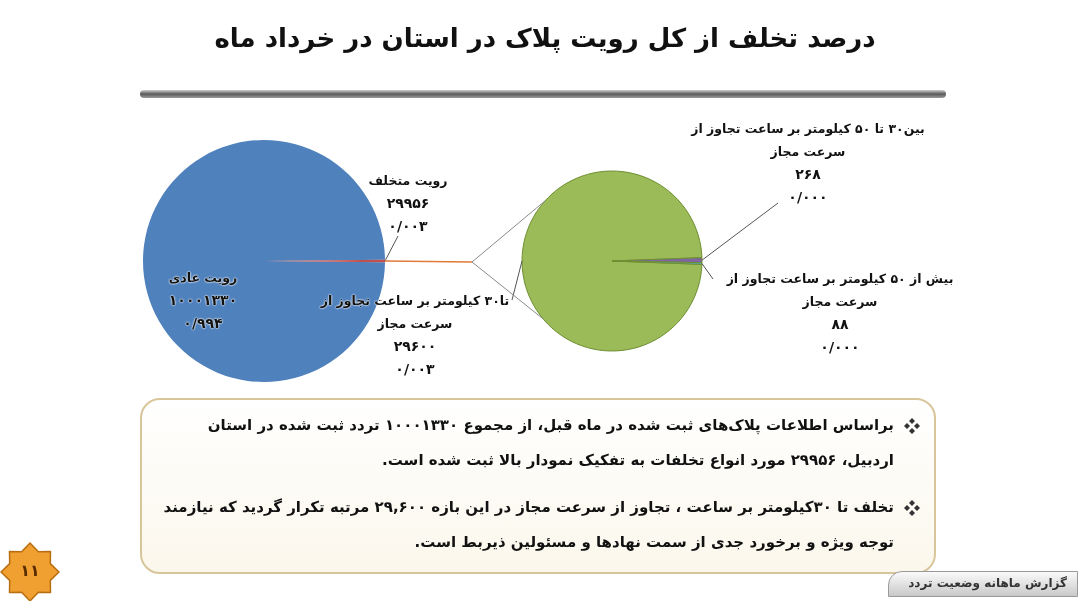 This screenshot has height=603, width=1080. What do you see at coordinates (30, 570) in the screenshot?
I see `text: ۱۱` at bounding box center [30, 570].